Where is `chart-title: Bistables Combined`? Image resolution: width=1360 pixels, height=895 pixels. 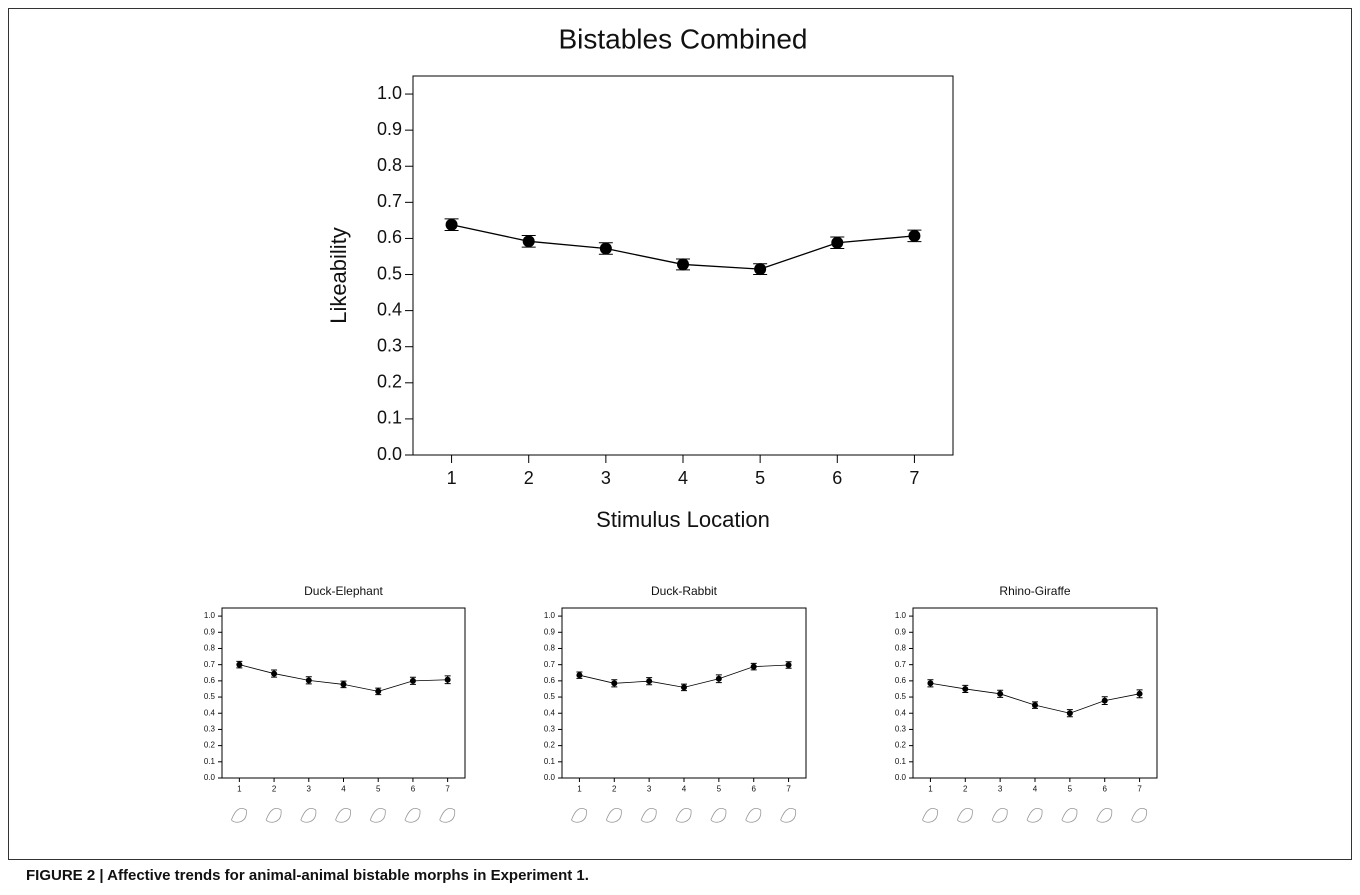
chart-title: Bistables Combined is located at coordinates (682, 38).